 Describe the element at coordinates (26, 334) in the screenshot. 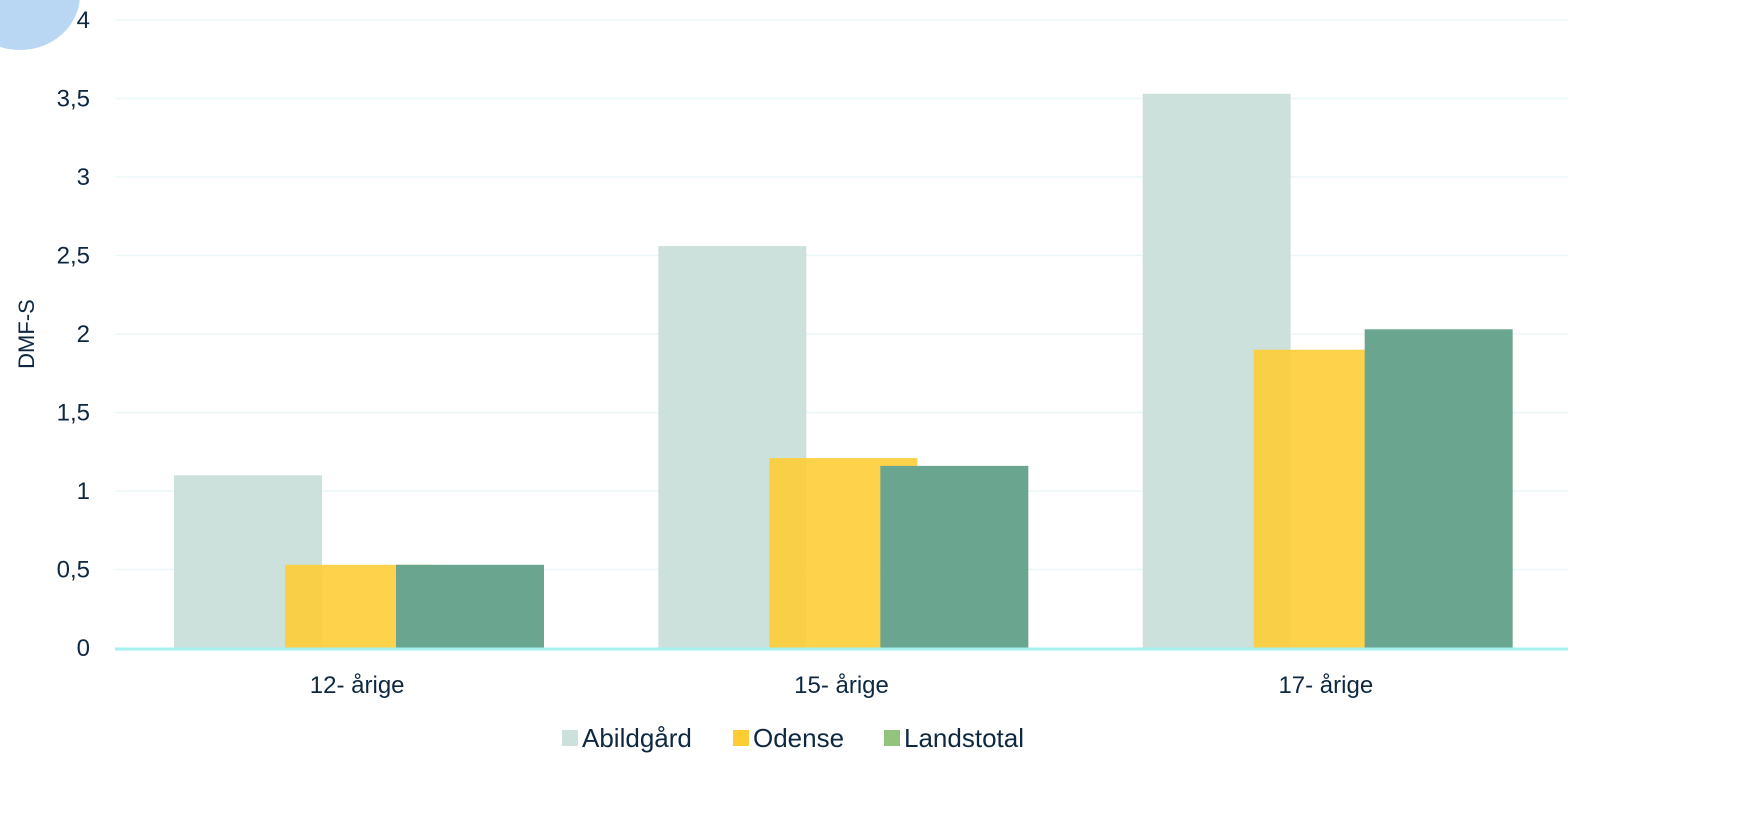

I see `y-axis-title: DMF-S` at that location.